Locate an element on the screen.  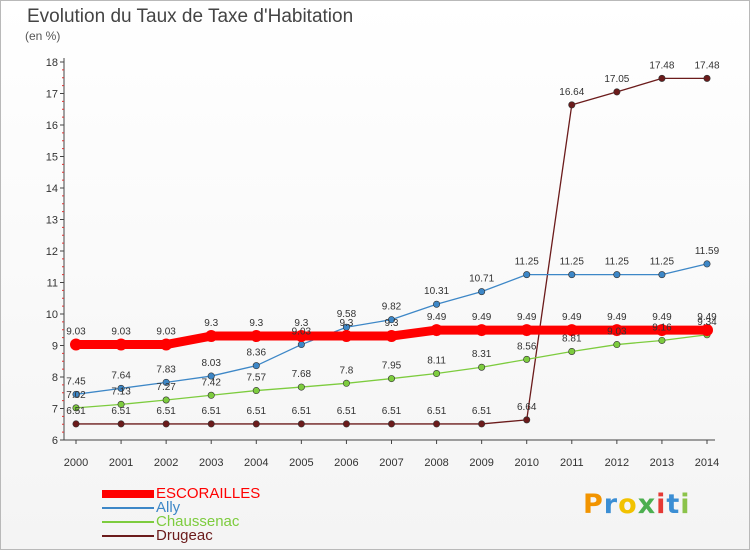
data-label: 9.34 is located at coordinates (707, 322).